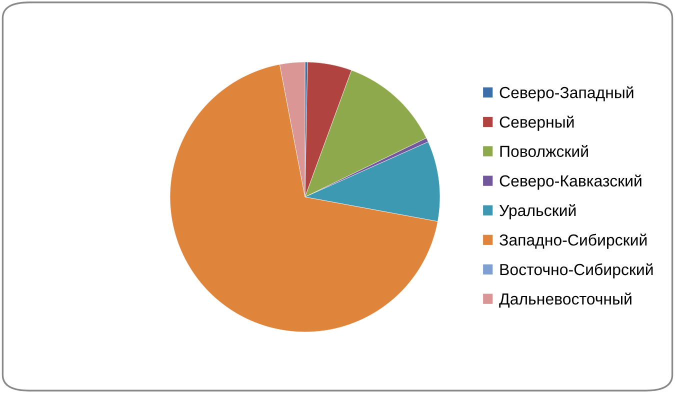 This screenshot has height=393, width=675. Describe the element at coordinates (537, 212) in the screenshot. I see `legend-label: Уральский` at that location.